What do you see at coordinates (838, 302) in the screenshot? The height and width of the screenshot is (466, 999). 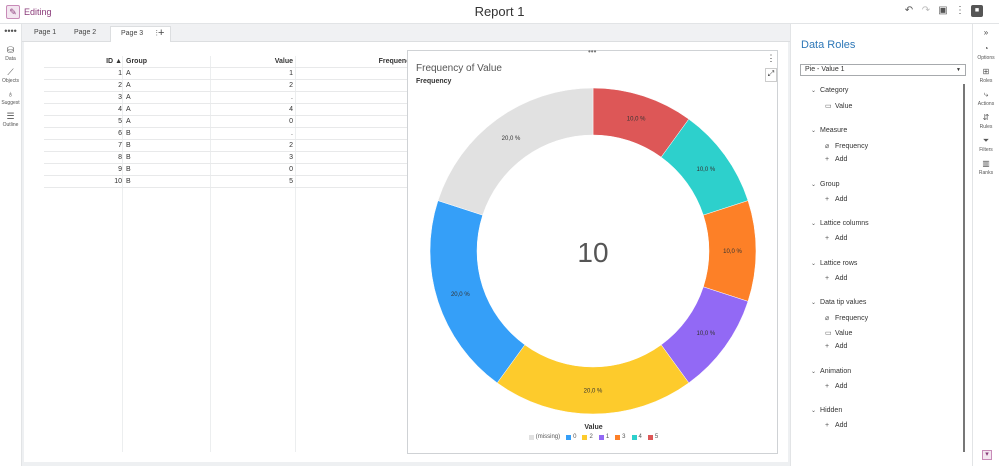 I see `role-group-header: ⌄ Data tip values` at bounding box center [838, 302].